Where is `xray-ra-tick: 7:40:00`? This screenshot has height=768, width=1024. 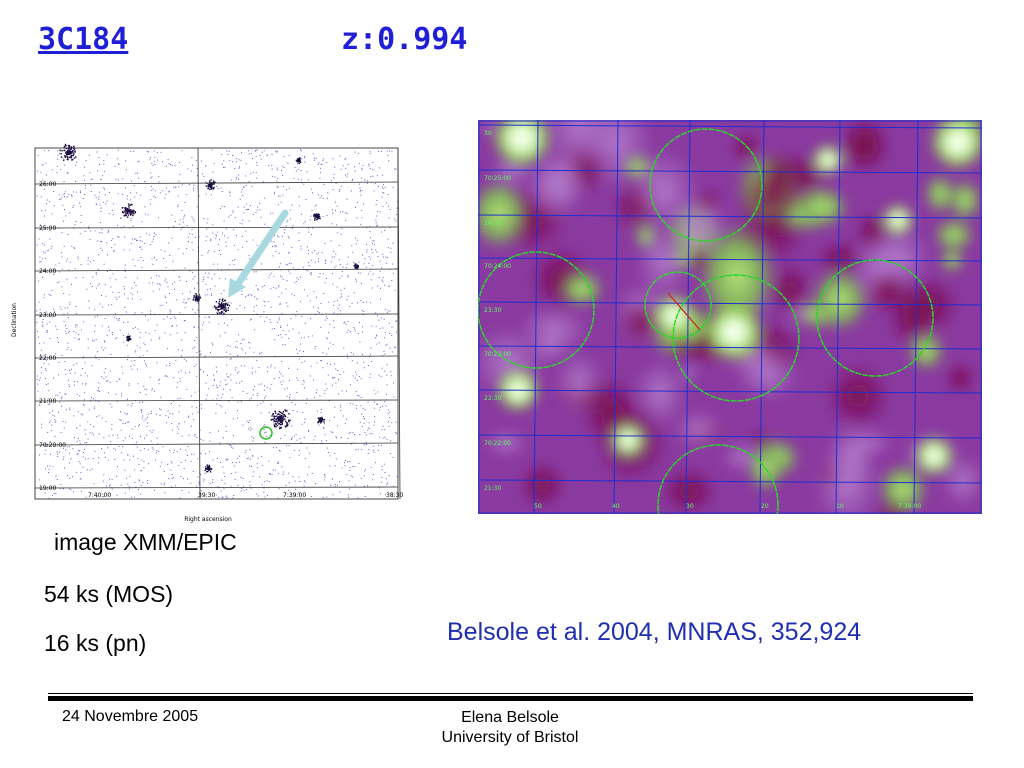
xray-ra-tick: 7:40:00 is located at coordinates (99, 495).